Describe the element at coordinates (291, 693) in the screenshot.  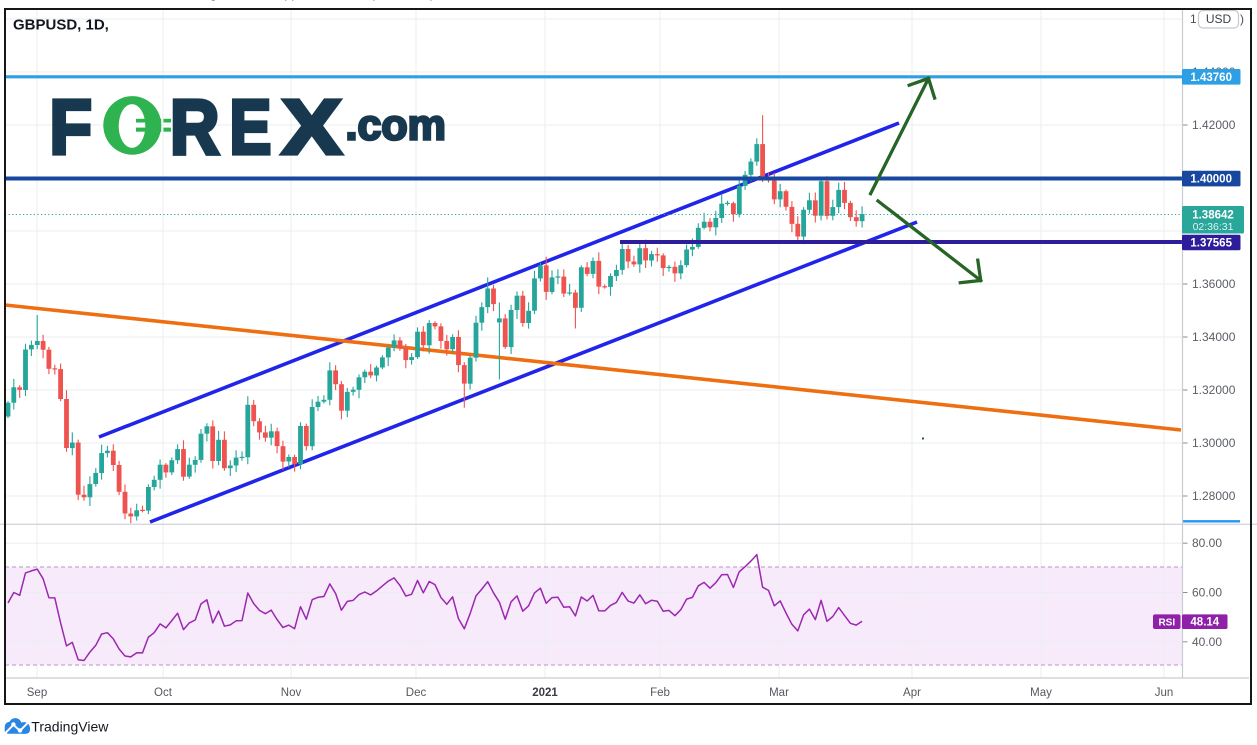
I see `svg-text: Nov` at that location.